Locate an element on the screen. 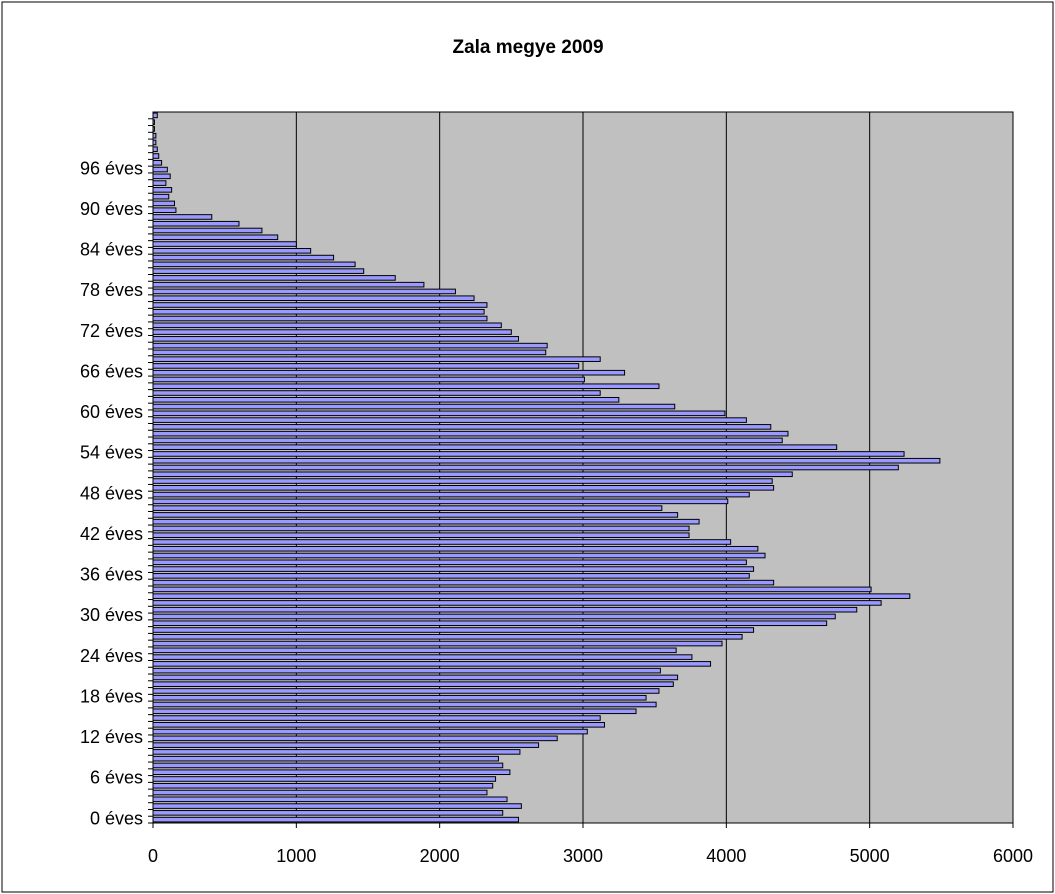 Image resolution: width=1055 pixels, height=894 pixels. x-tick-label: 3000 is located at coordinates (583, 856).